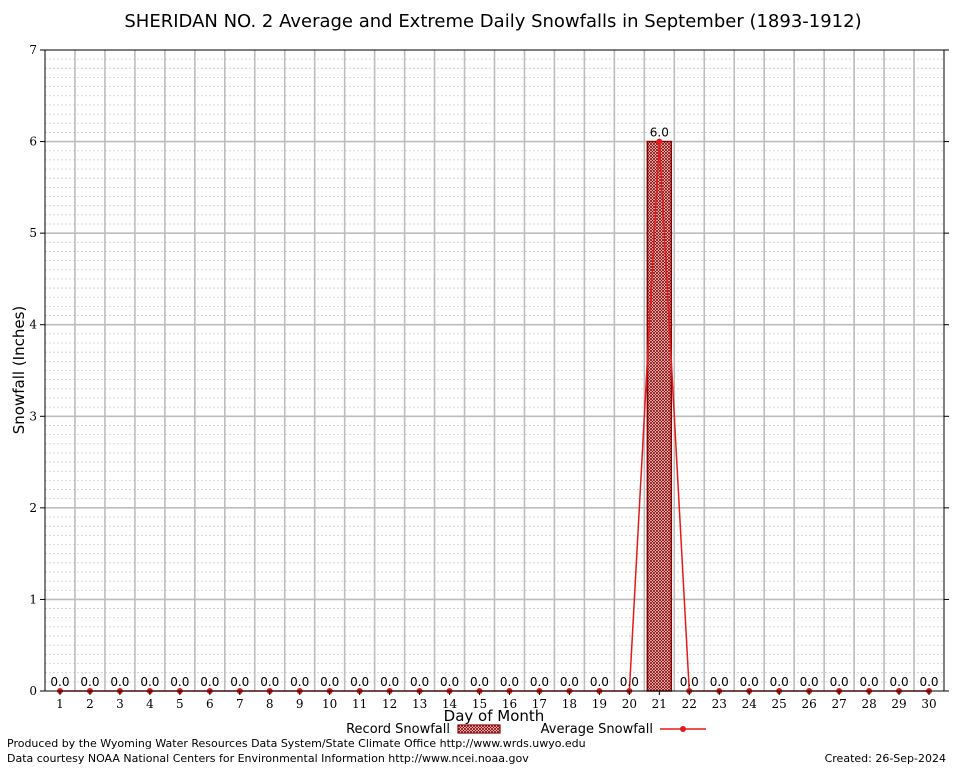  What do you see at coordinates (19, 370) in the screenshot?
I see `y-axis-label: Snowfall (Inches)` at bounding box center [19, 370].